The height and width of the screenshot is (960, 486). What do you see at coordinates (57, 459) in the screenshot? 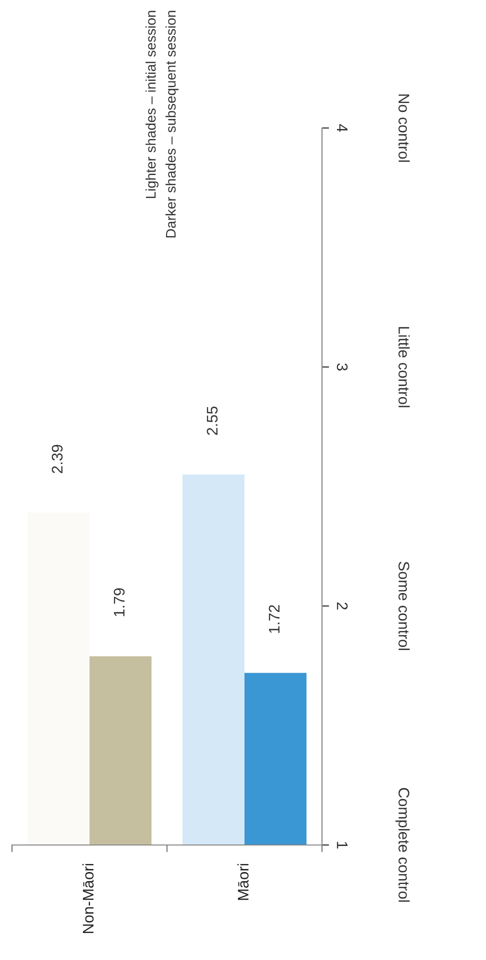
I see `data-label: 2.39` at bounding box center [57, 459].